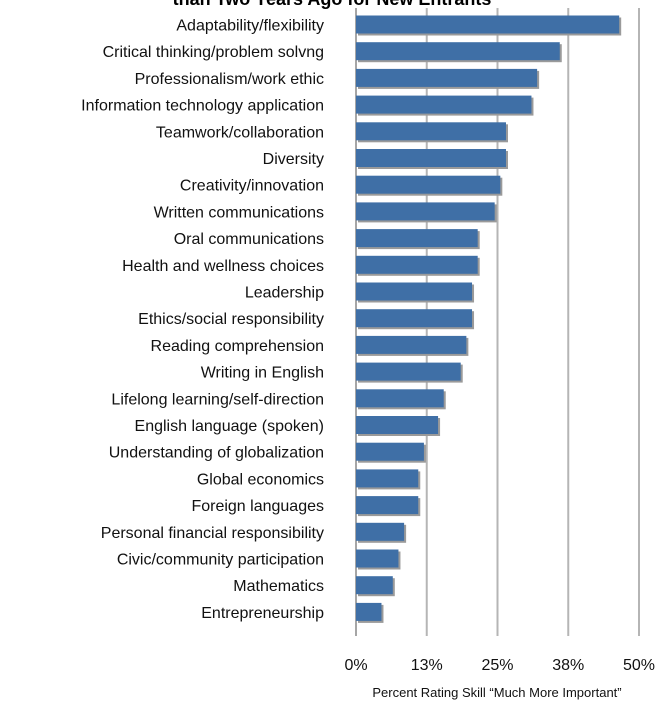 This screenshot has height=705, width=665. I want to click on category-label: Global economics, so click(260, 479).